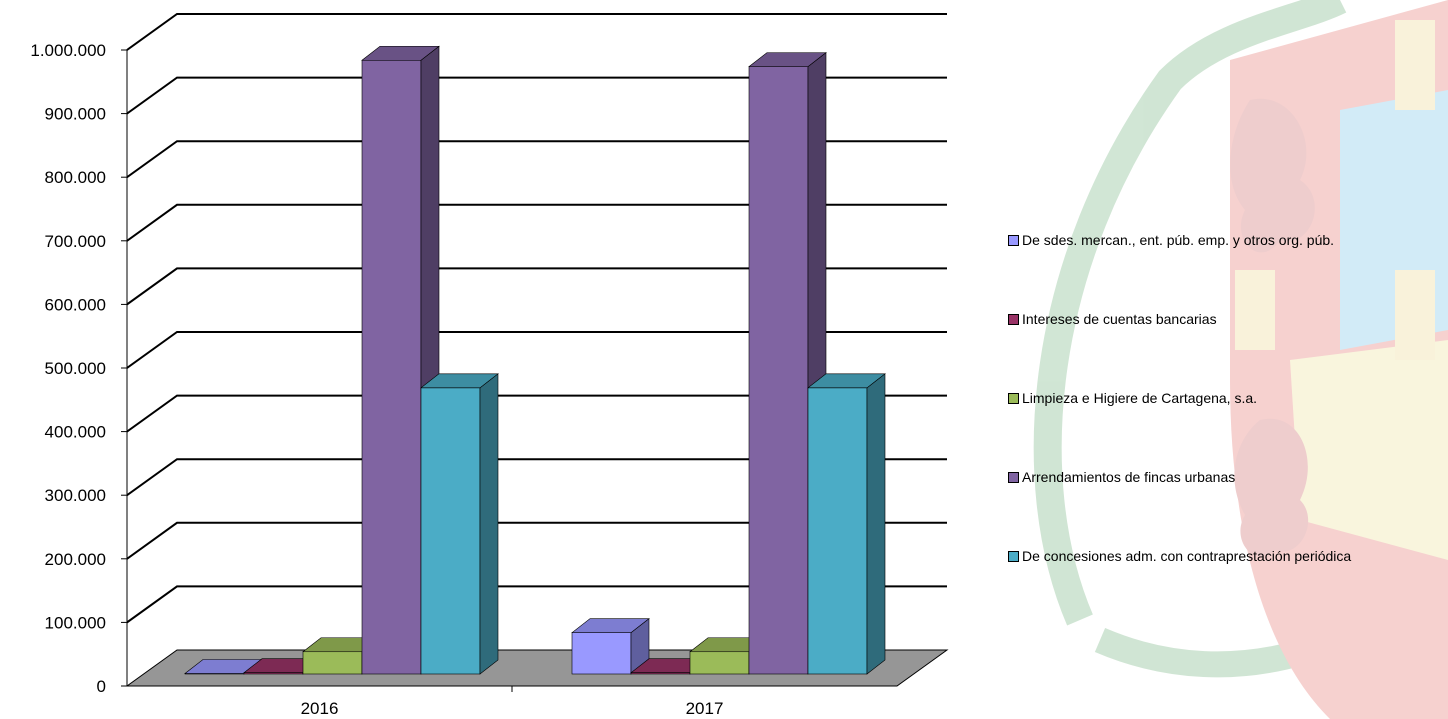 The width and height of the screenshot is (1448, 719). I want to click on y-tick-label: 900.000, so click(75, 114).